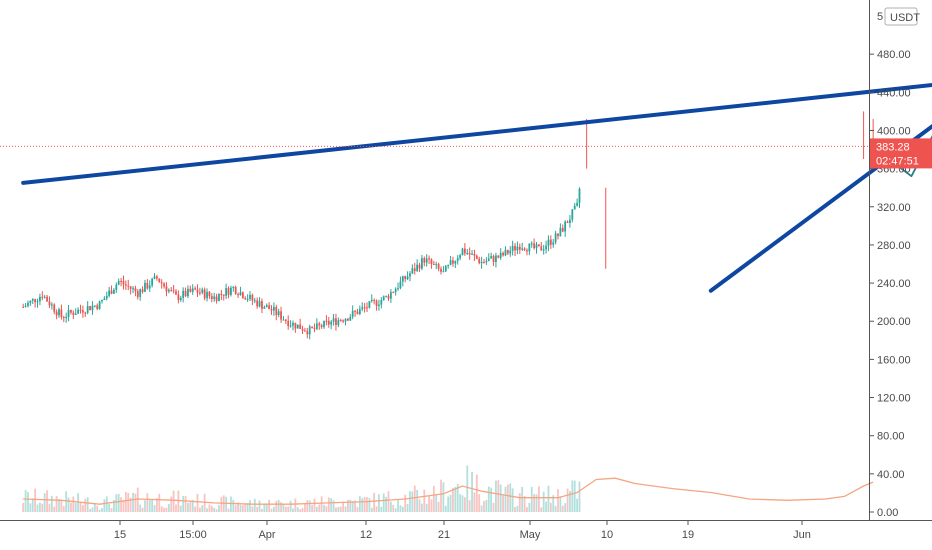 This screenshot has width=932, height=550. What do you see at coordinates (905, 18) in the screenshot?
I see `currency-label: USDT` at bounding box center [905, 18].